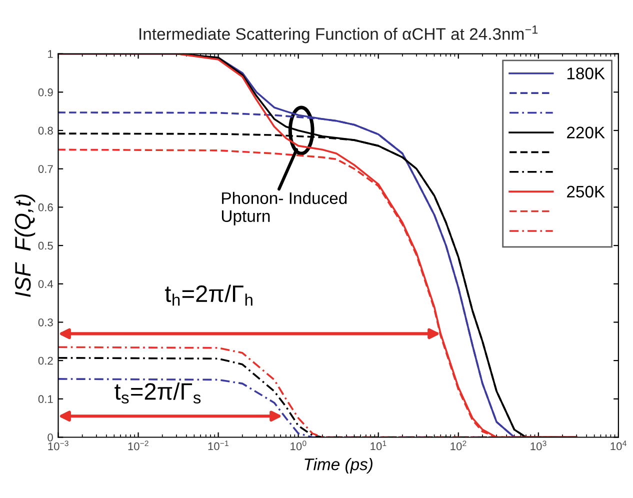 This screenshot has height=498, width=633. What do you see at coordinates (45, 399) in the screenshot?
I see `y-tick-label: 0.1` at bounding box center [45, 399].